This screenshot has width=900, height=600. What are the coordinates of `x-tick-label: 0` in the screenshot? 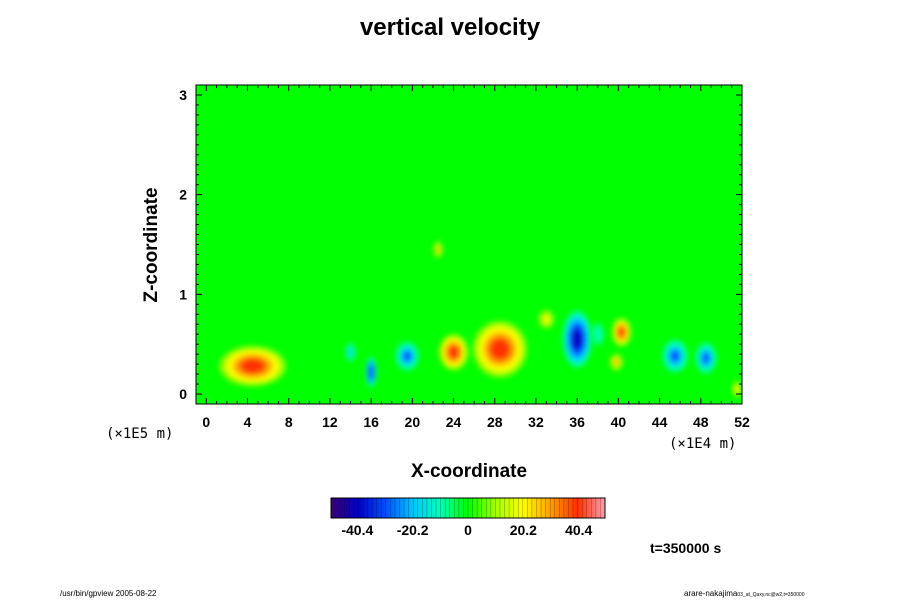 It's located at (206, 422).